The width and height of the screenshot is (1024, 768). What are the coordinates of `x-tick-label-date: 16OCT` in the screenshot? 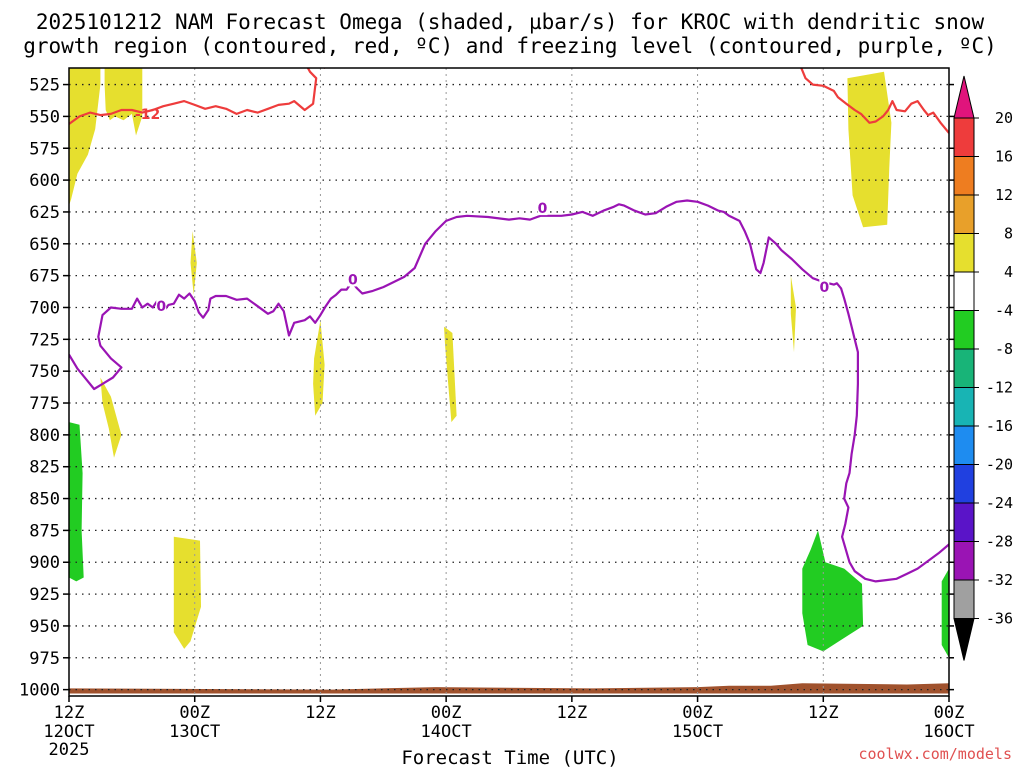 It's located at (948, 732).